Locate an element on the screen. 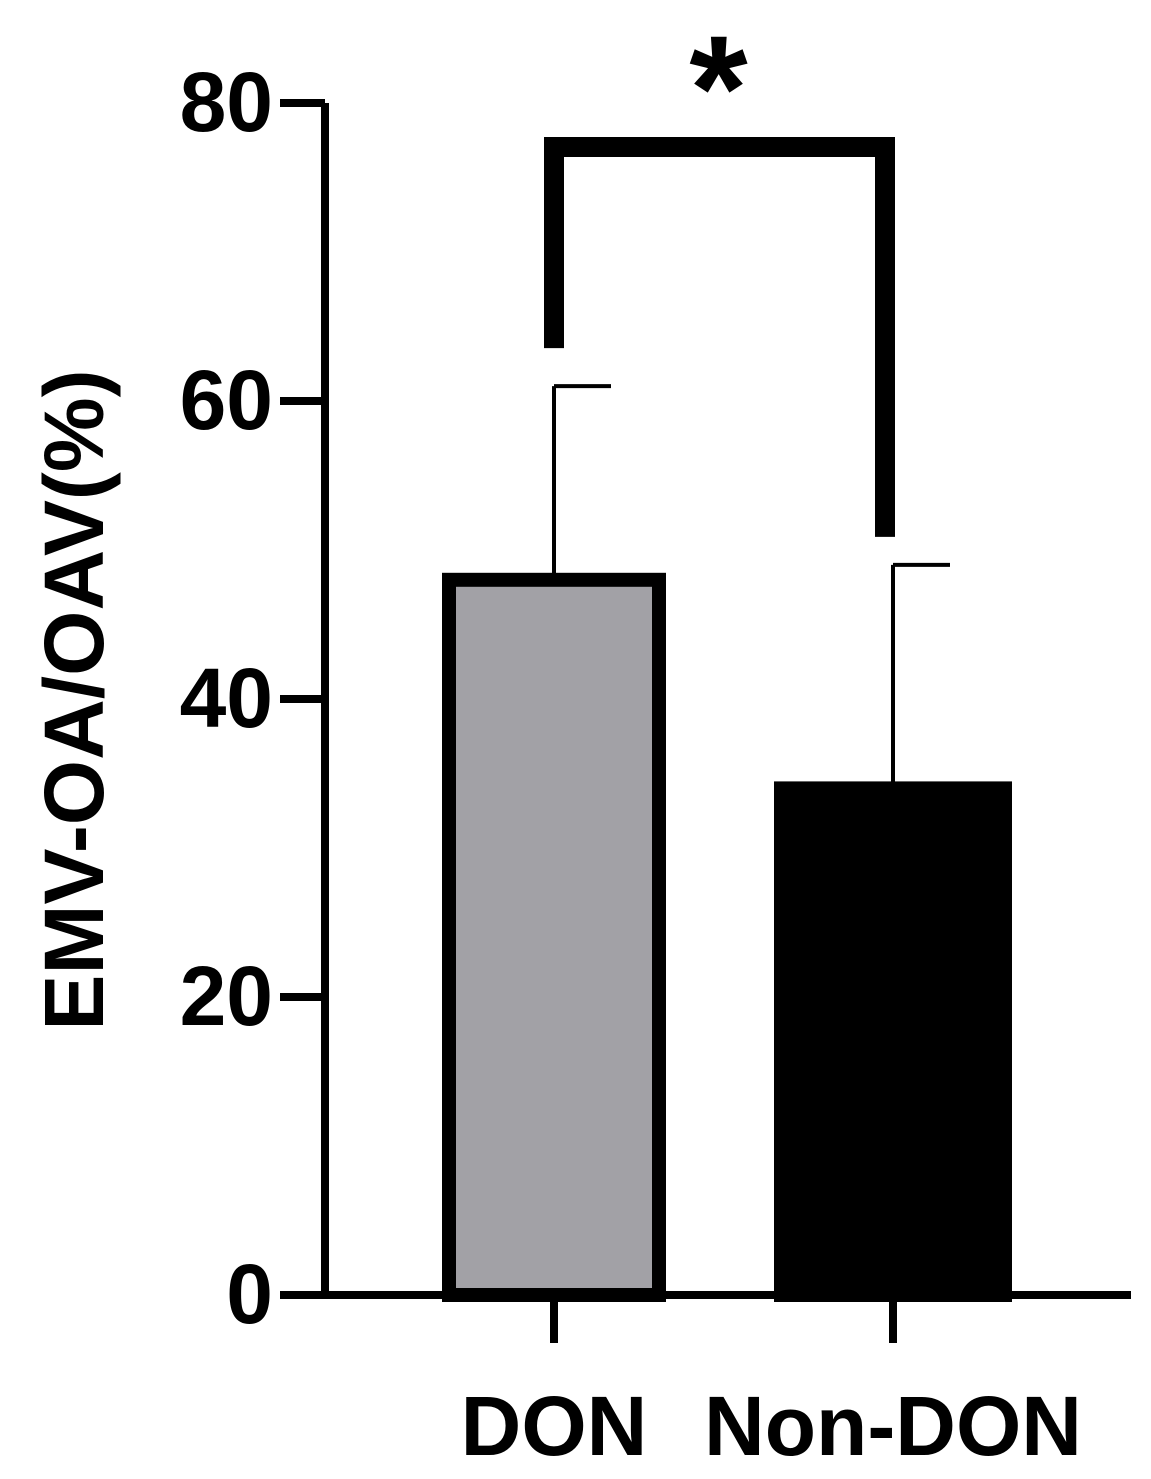 This screenshot has width=1151, height=1479. bar-don is located at coordinates (554, 937).